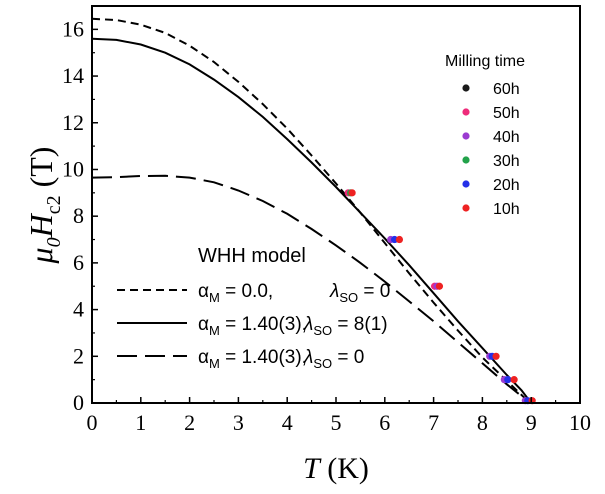 The image size is (605, 494). Describe the element at coordinates (506, 113) in the screenshot. I see `legend-label-50h: 50h` at that location.